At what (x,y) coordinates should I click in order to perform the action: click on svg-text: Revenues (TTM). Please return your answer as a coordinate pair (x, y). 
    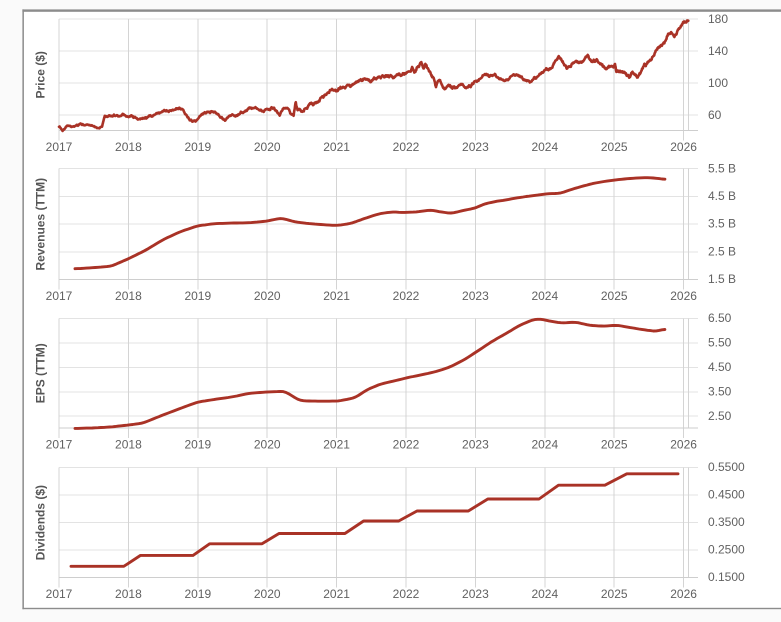
    Looking at the image, I should click on (41, 224).